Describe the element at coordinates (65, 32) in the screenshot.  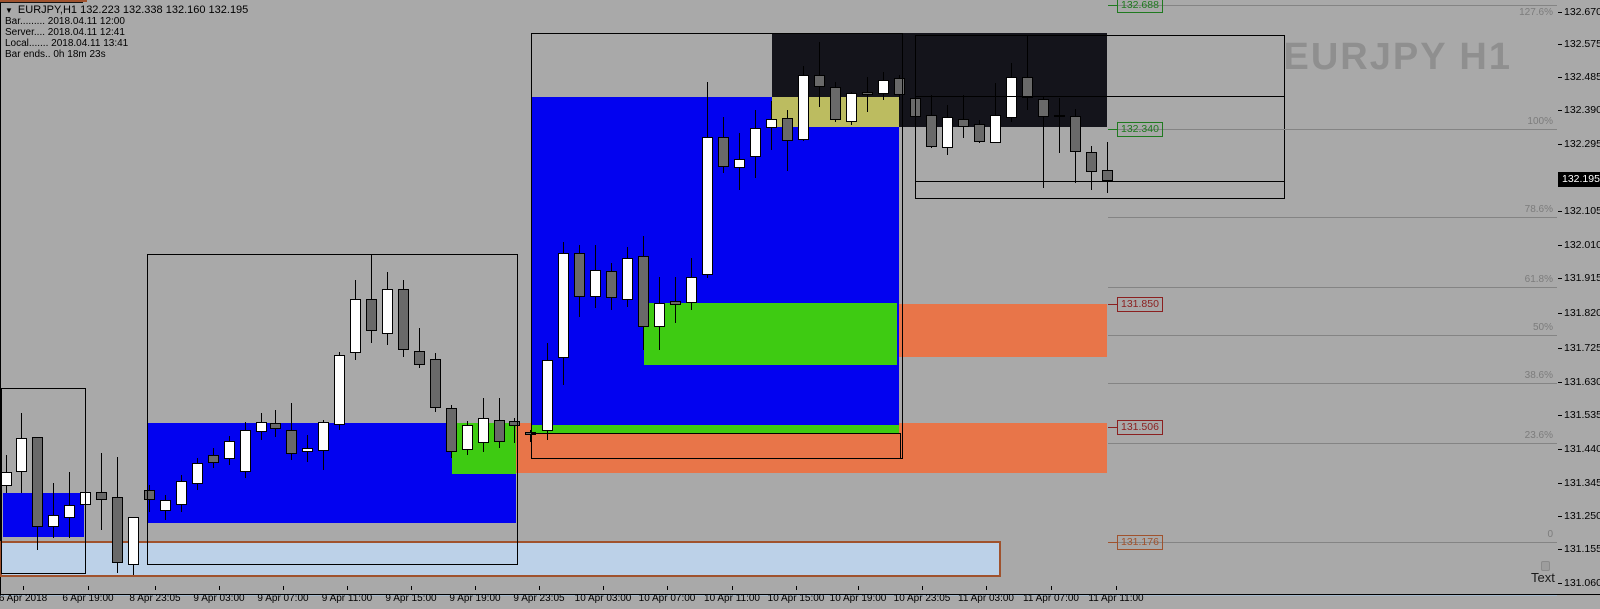
I see `server-time-line: Server.... 2018.04.11 12:41` at that location.